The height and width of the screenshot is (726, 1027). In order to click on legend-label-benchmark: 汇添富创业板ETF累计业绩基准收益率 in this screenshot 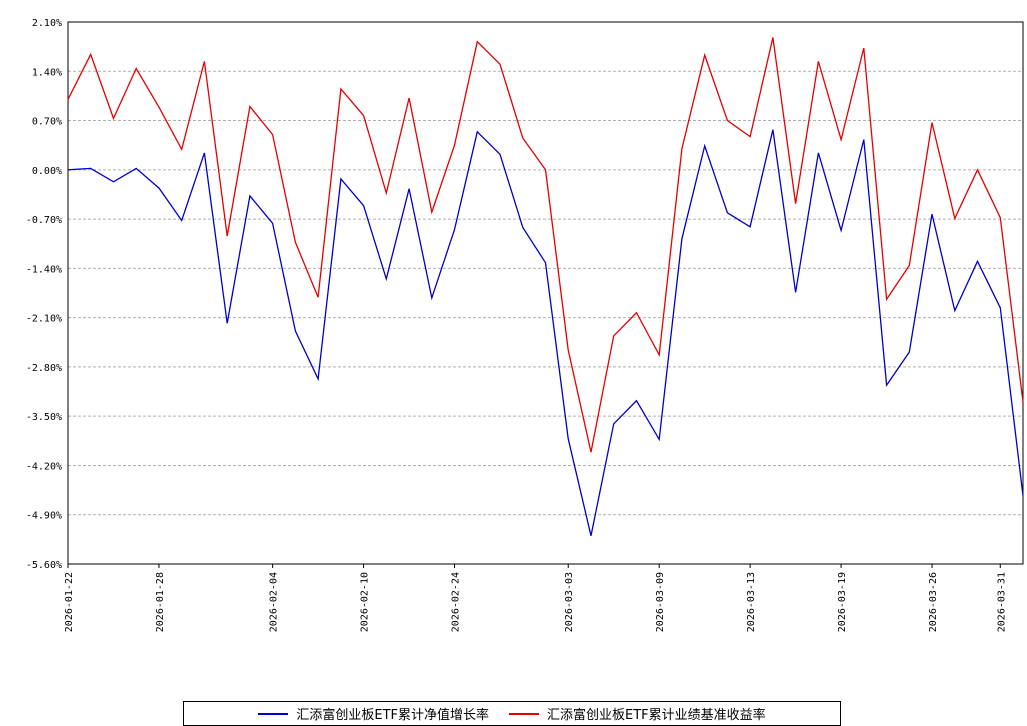, I will do `click(656, 715)`.